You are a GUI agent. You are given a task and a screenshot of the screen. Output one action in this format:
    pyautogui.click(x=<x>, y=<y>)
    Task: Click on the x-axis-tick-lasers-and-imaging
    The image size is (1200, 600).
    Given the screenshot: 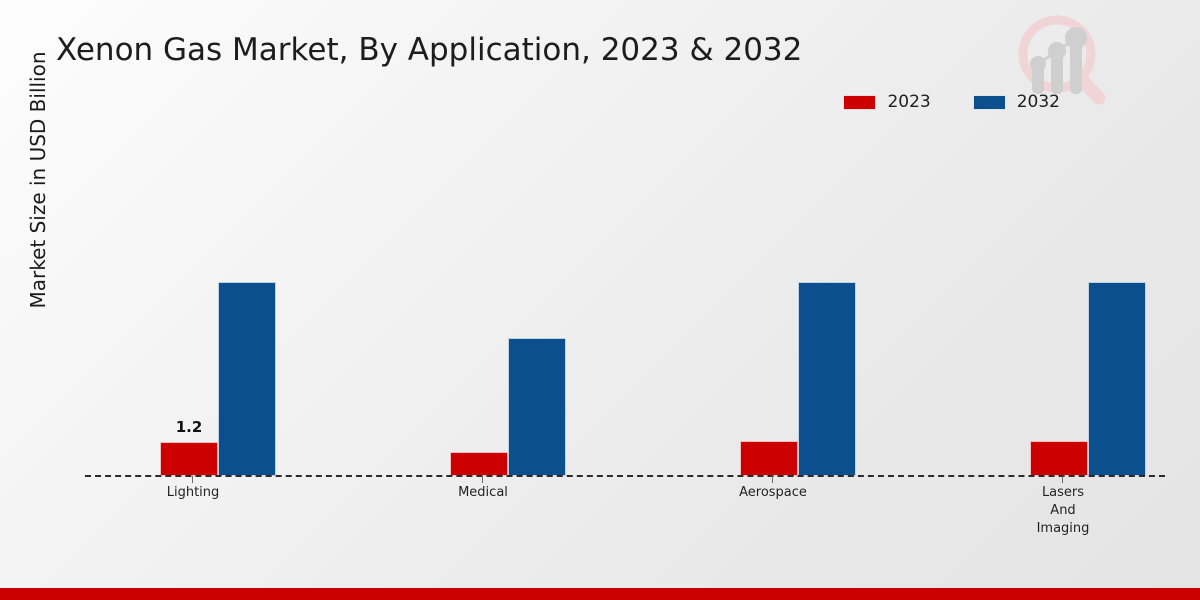 What is the action you would take?
    pyautogui.click(x=1062, y=479)
    